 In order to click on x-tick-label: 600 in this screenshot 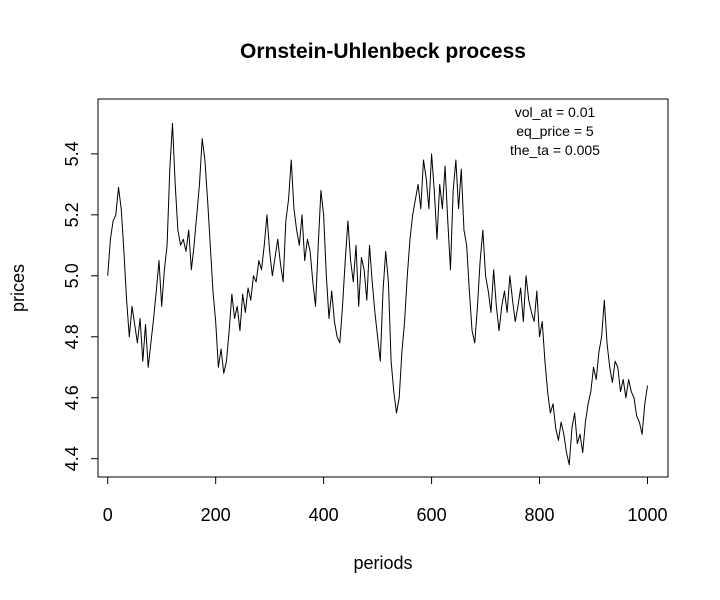, I will do `click(432, 515)`.